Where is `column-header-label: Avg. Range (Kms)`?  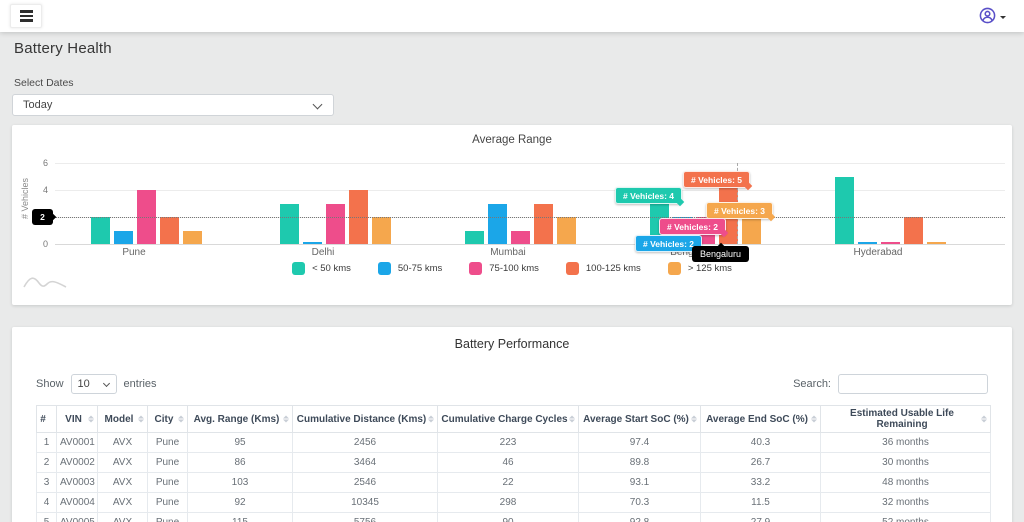
column-header-label: Avg. Range (Kms) is located at coordinates (236, 419).